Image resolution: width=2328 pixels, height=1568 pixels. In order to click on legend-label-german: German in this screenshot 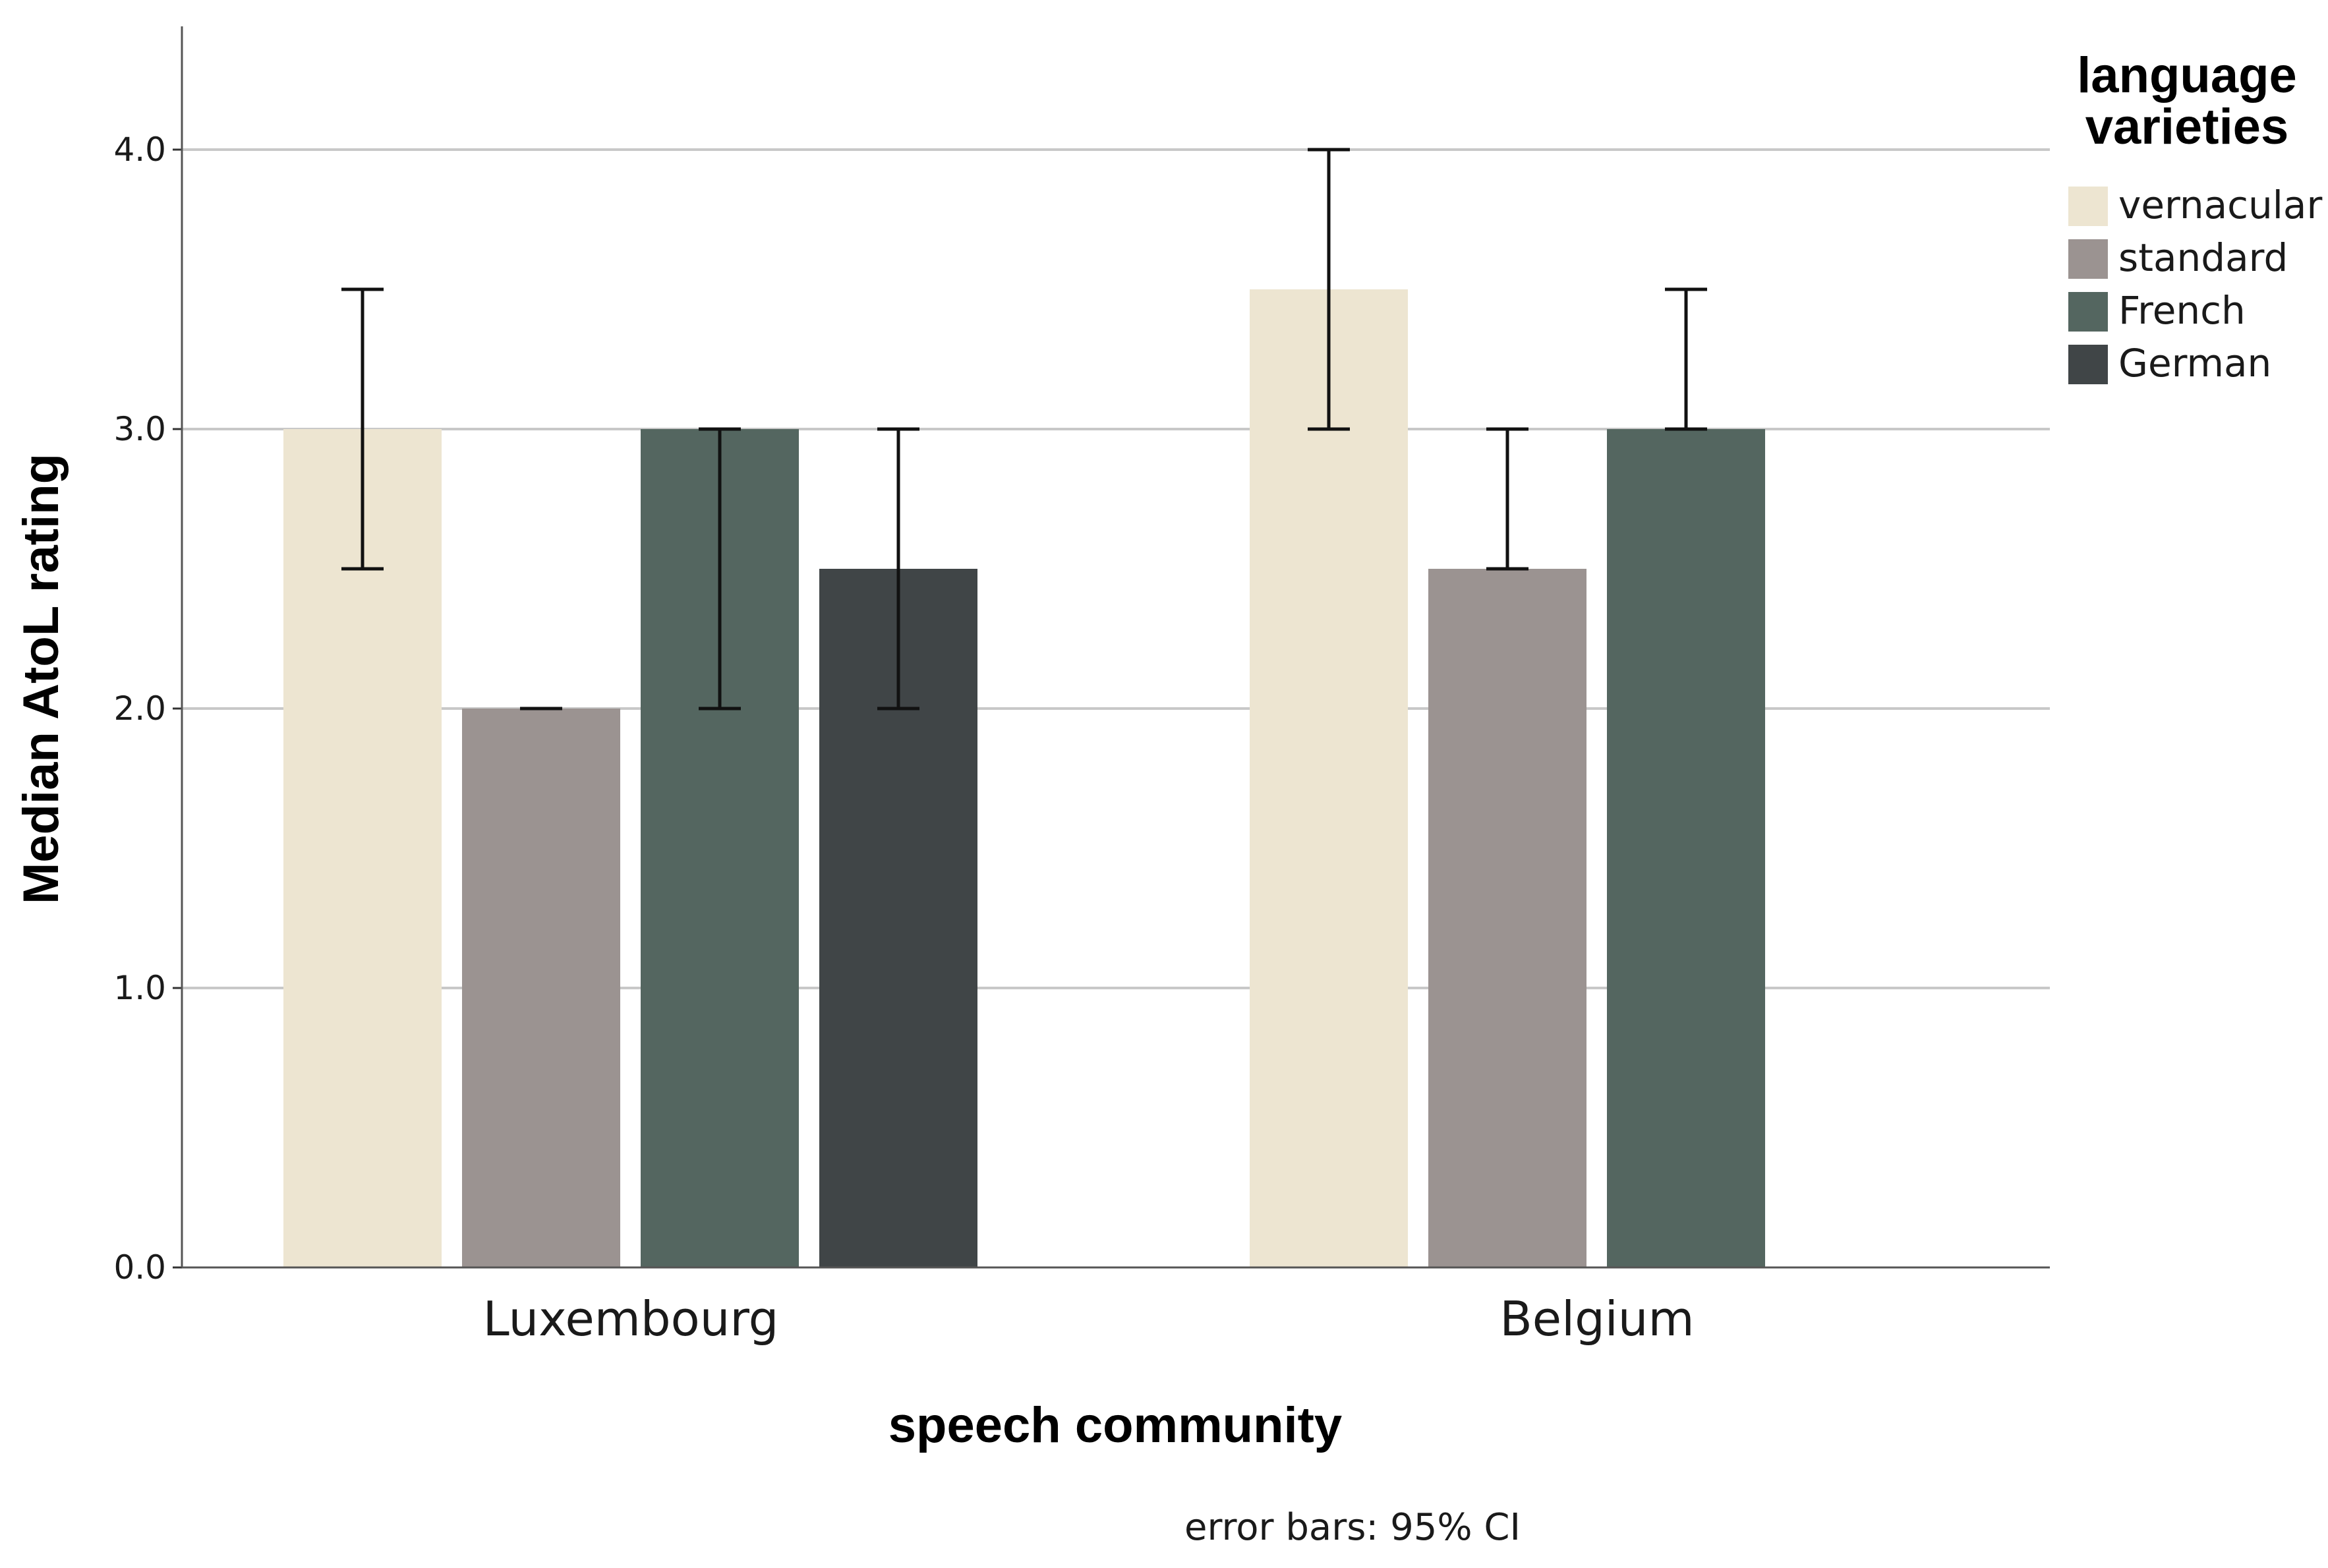, I will do `click(2194, 363)`.